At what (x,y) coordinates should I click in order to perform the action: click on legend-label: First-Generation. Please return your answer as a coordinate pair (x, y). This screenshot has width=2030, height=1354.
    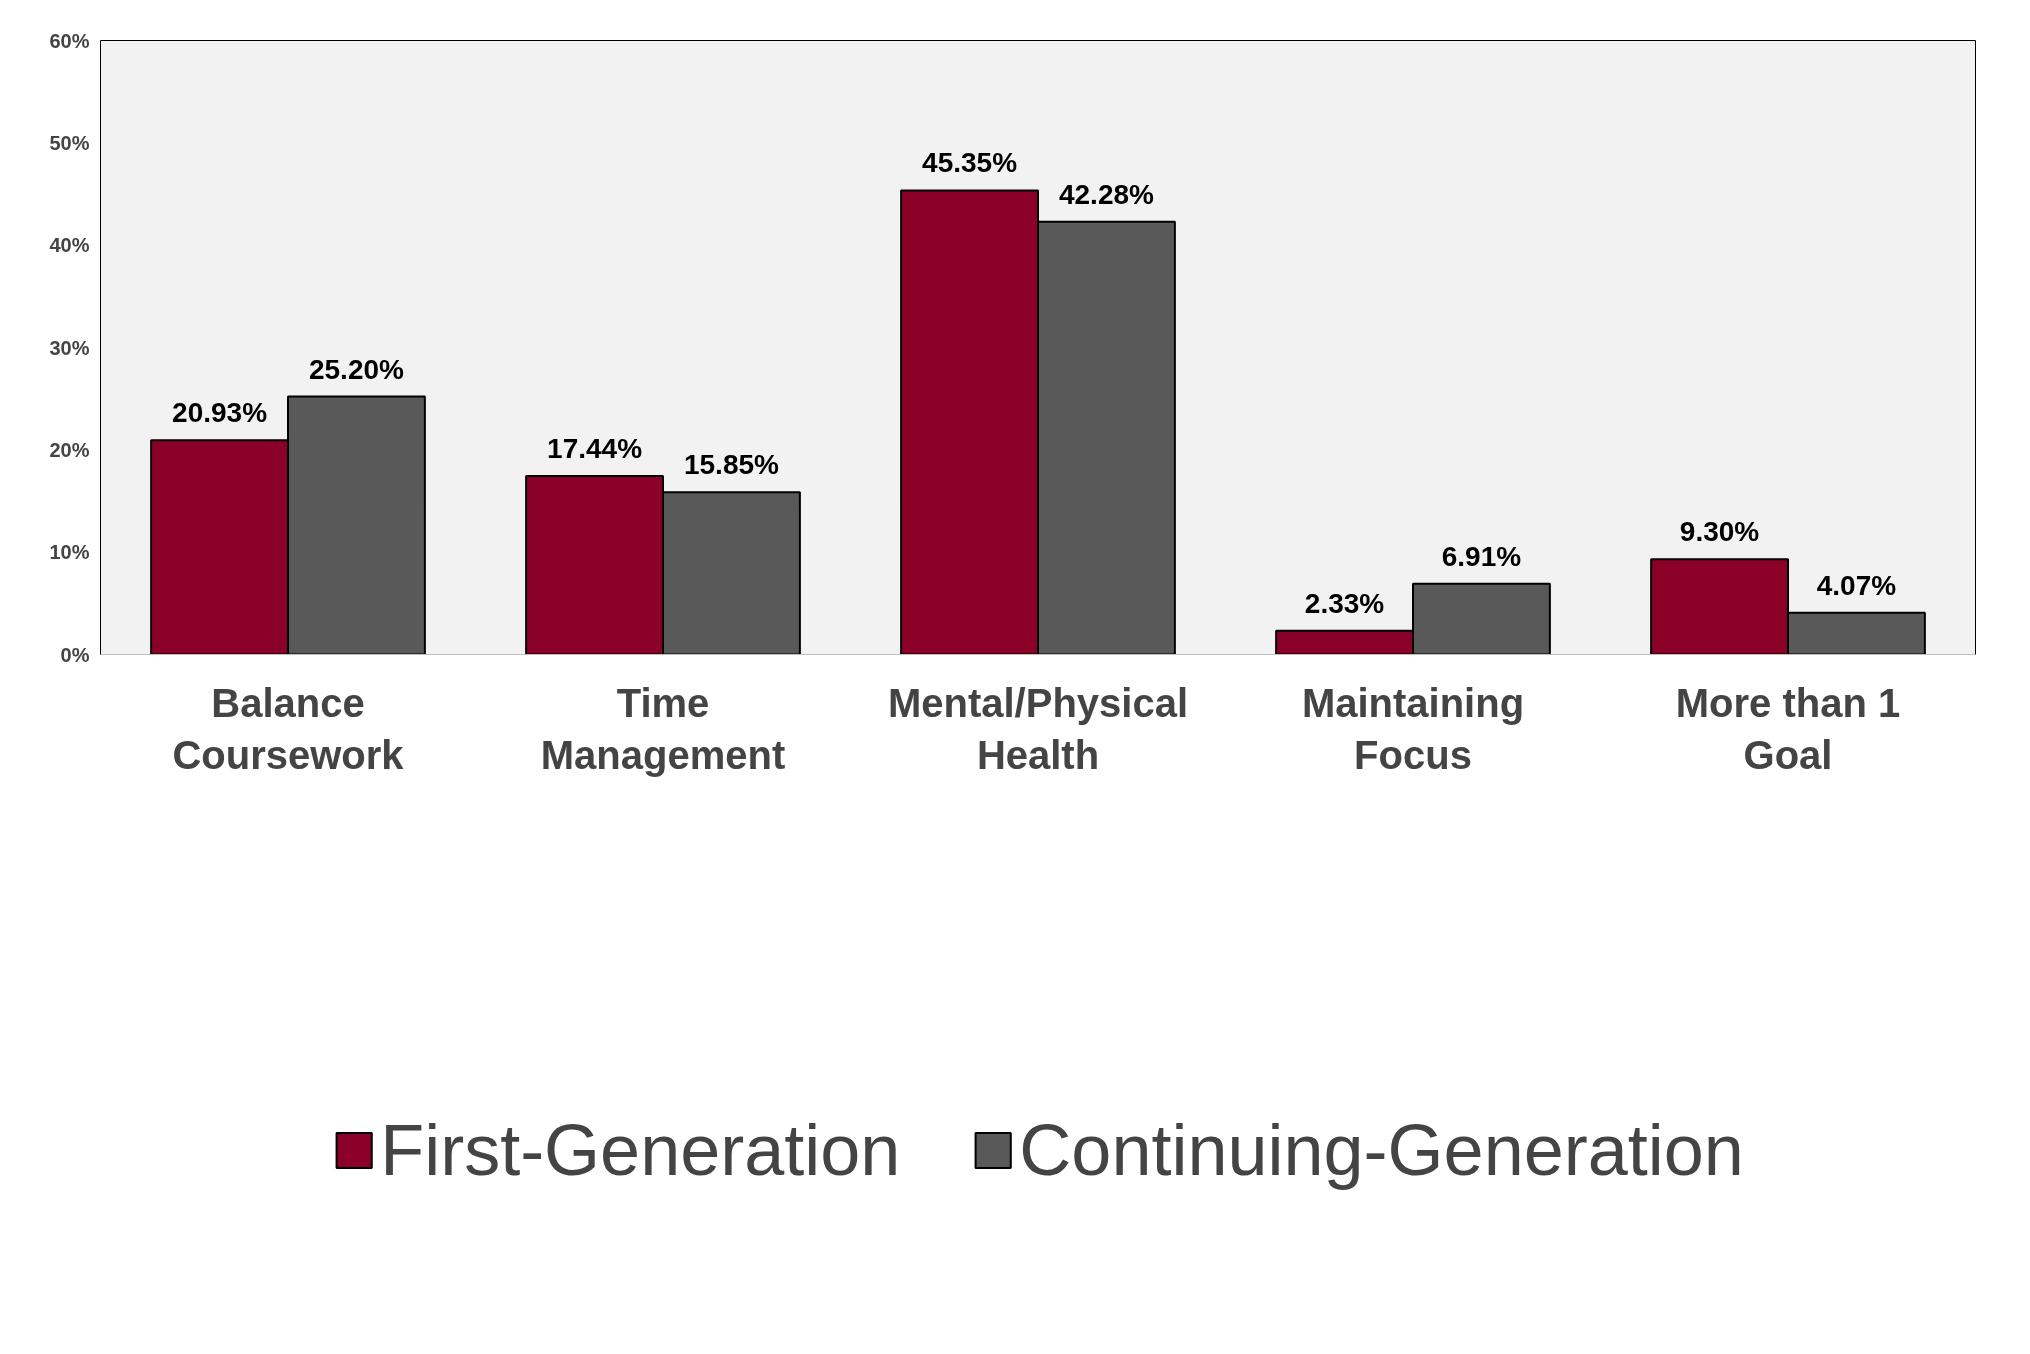
    Looking at the image, I should click on (640, 1149).